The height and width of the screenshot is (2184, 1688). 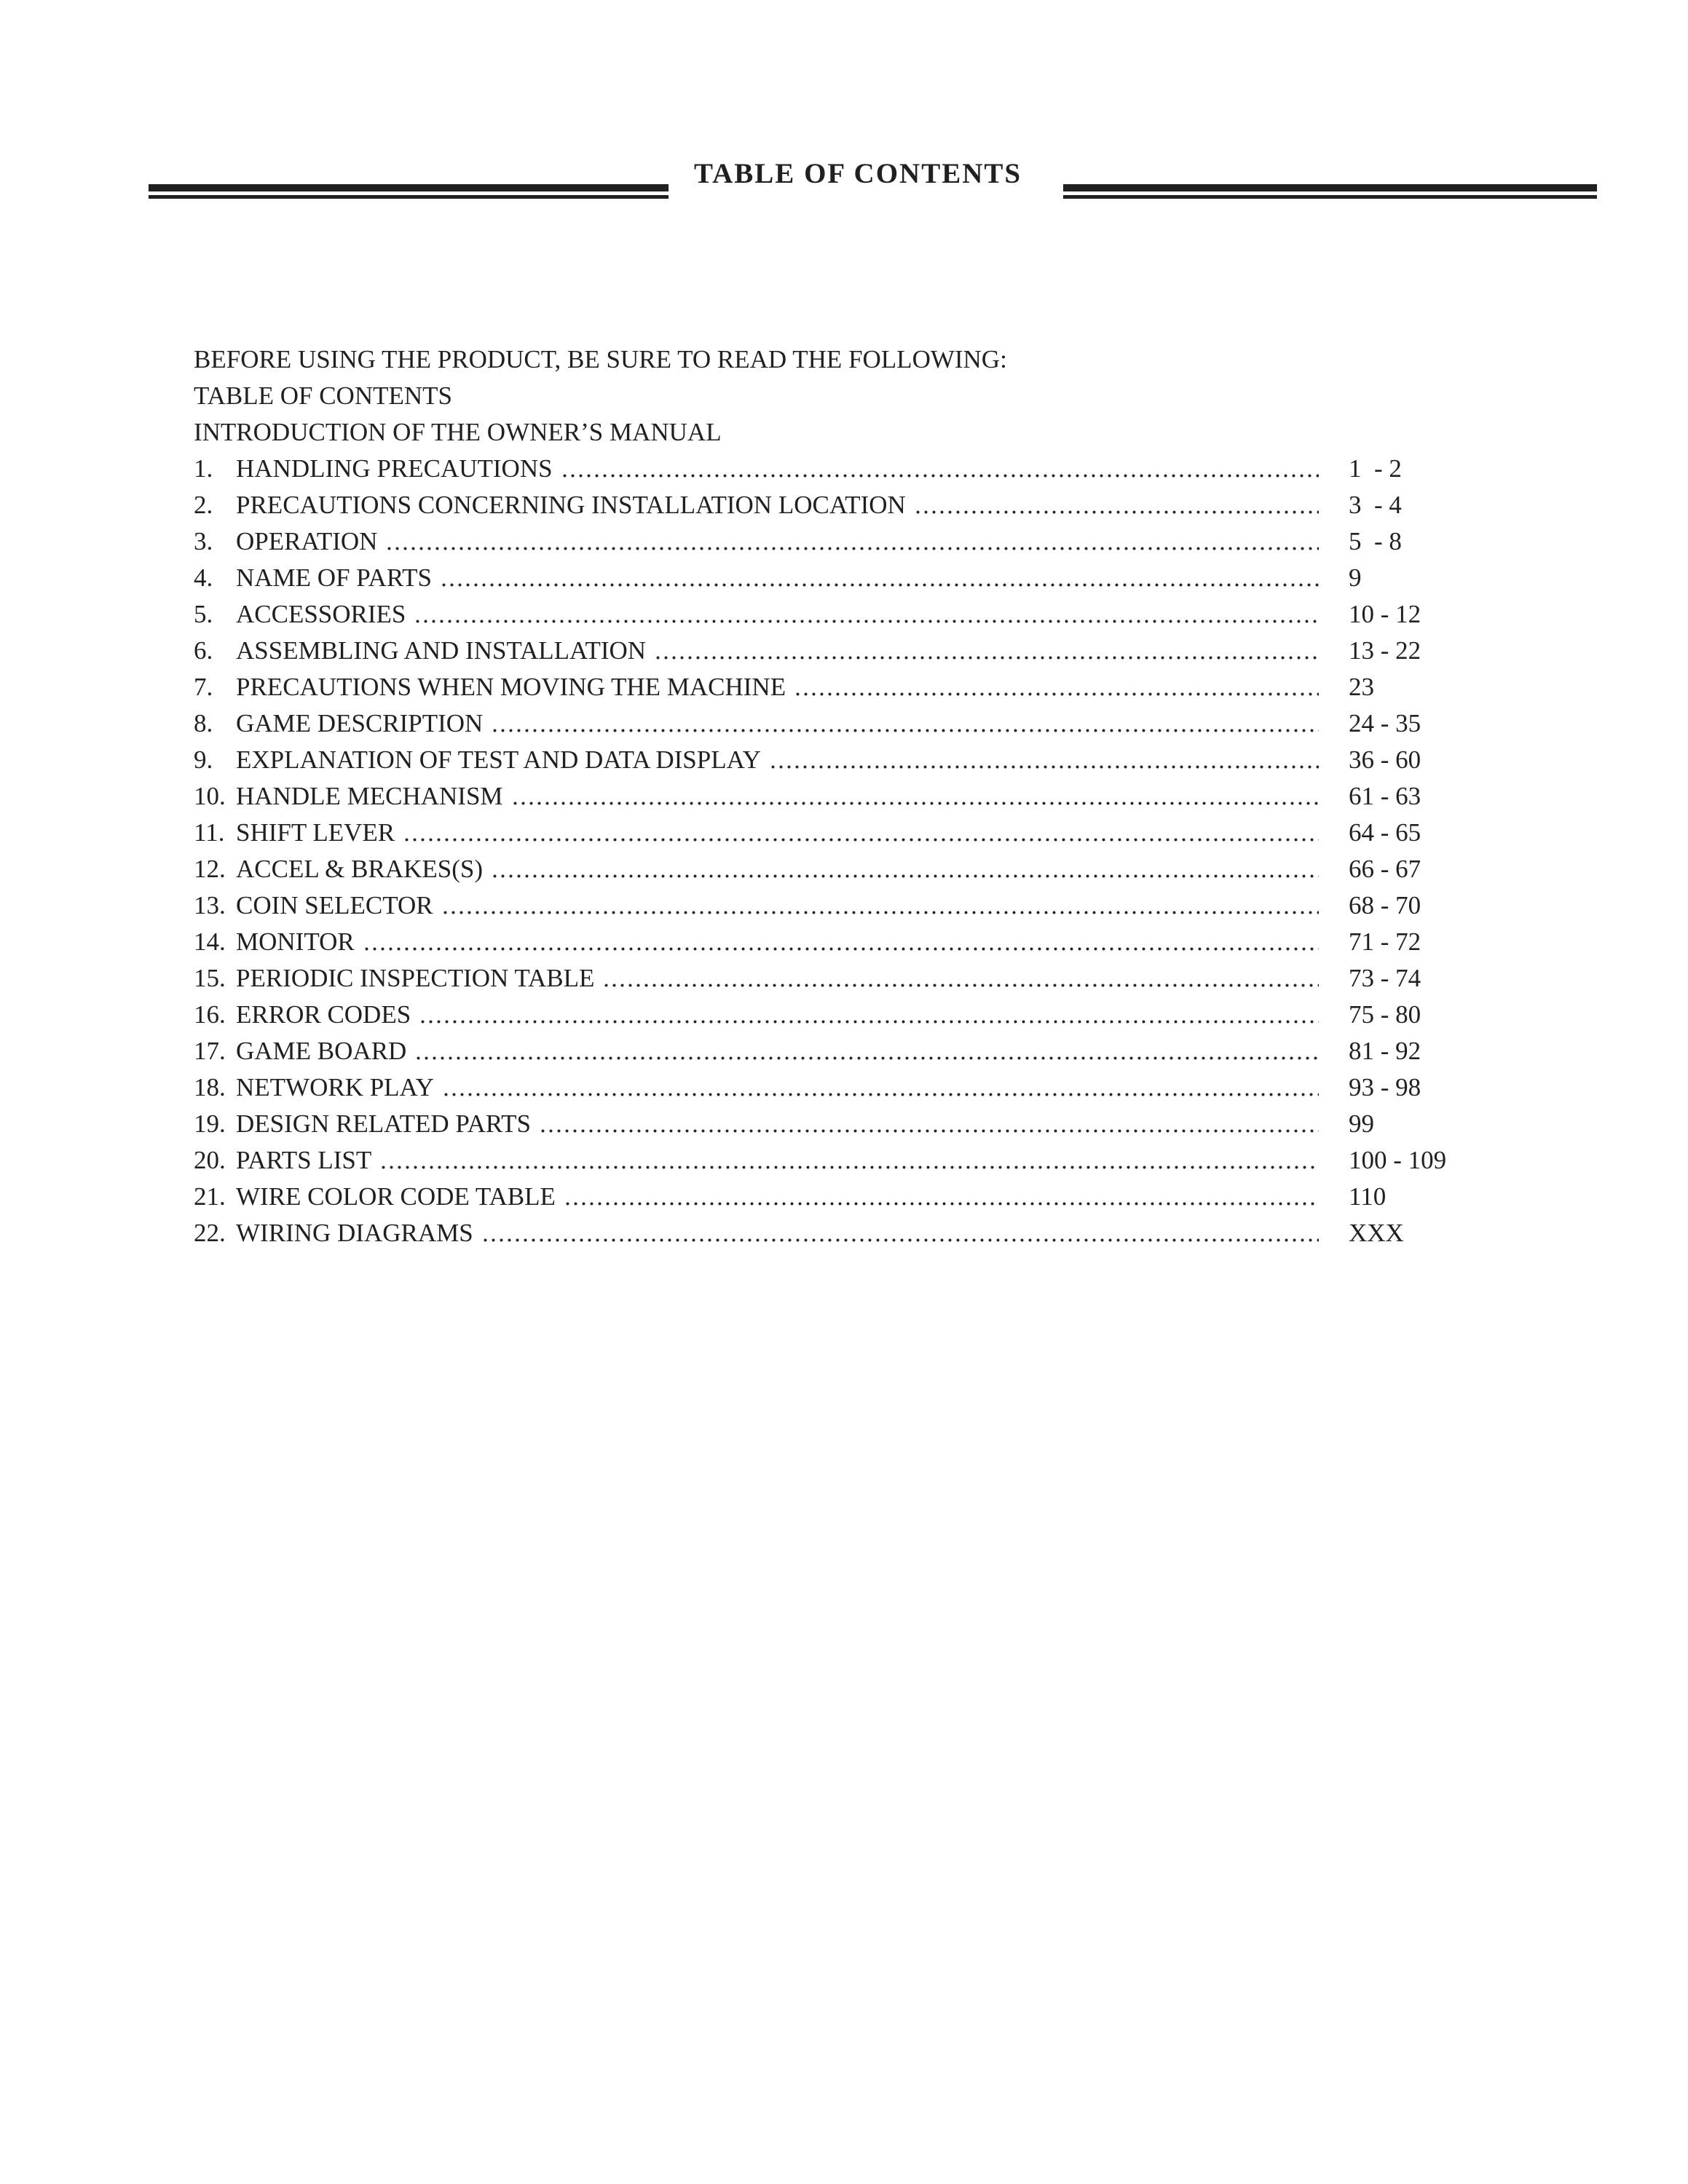 What do you see at coordinates (844, 1051) in the screenshot?
I see `toc-entry: 17. GAME BOARD 81 - 92` at bounding box center [844, 1051].